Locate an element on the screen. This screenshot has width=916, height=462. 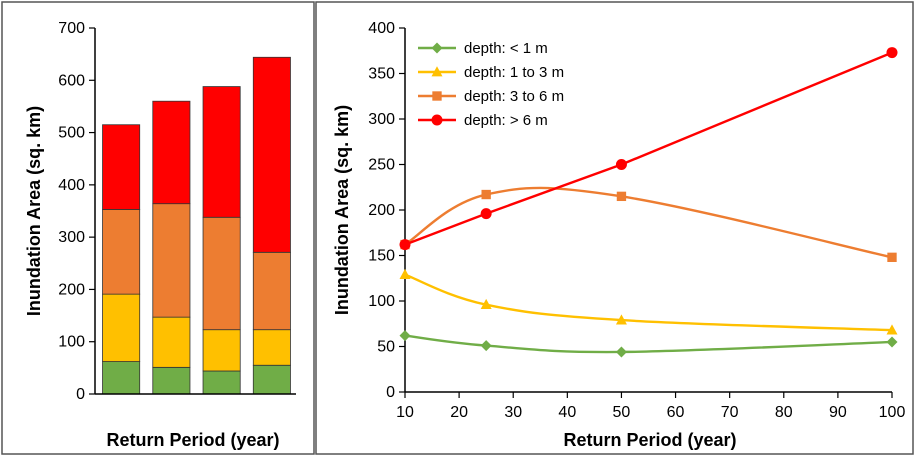
line-y-tick-label: 200 is located at coordinates (381, 210).